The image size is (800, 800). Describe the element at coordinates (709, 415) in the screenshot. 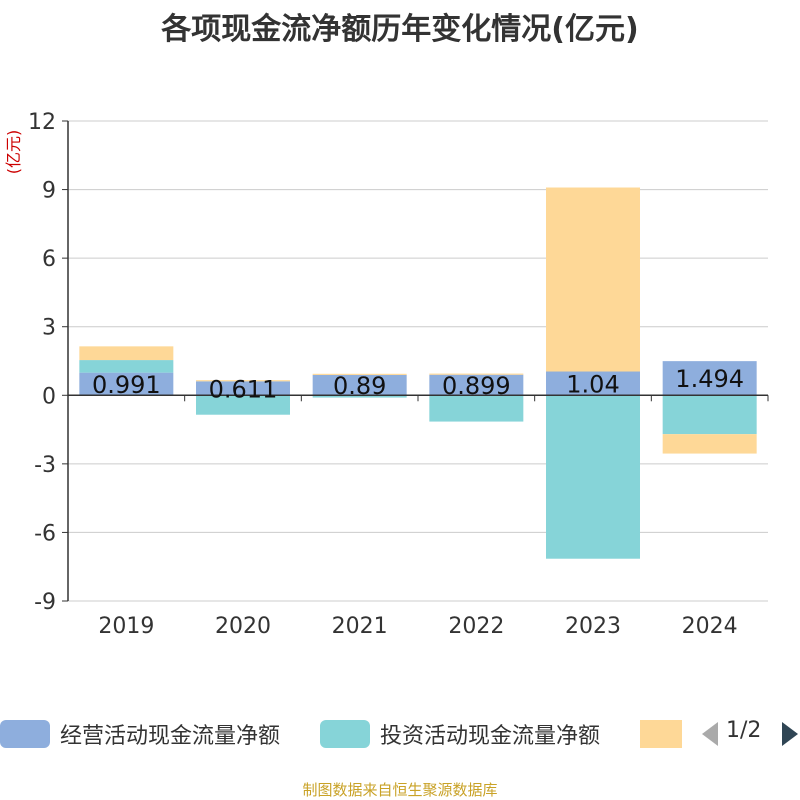

I see `bar-investing-2024` at that location.